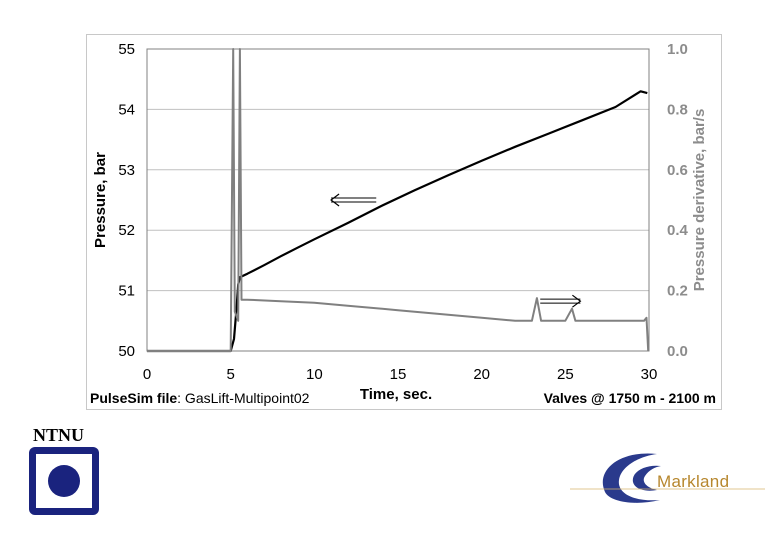  I want to click on footer-file-info: PulseSim file: GasLift-Multipoint02, so click(200, 398).